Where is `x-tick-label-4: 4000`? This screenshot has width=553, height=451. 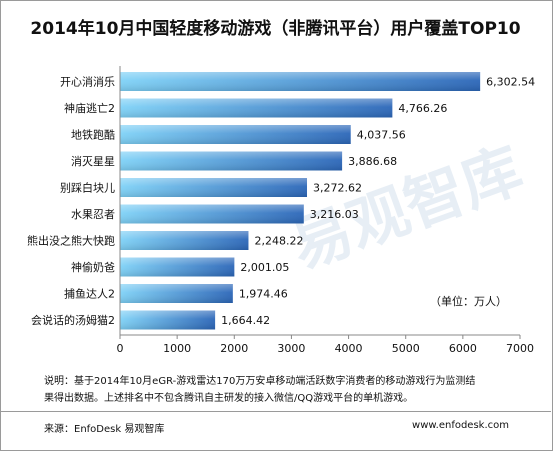
x-tick-label-4: 4000 is located at coordinates (349, 348).